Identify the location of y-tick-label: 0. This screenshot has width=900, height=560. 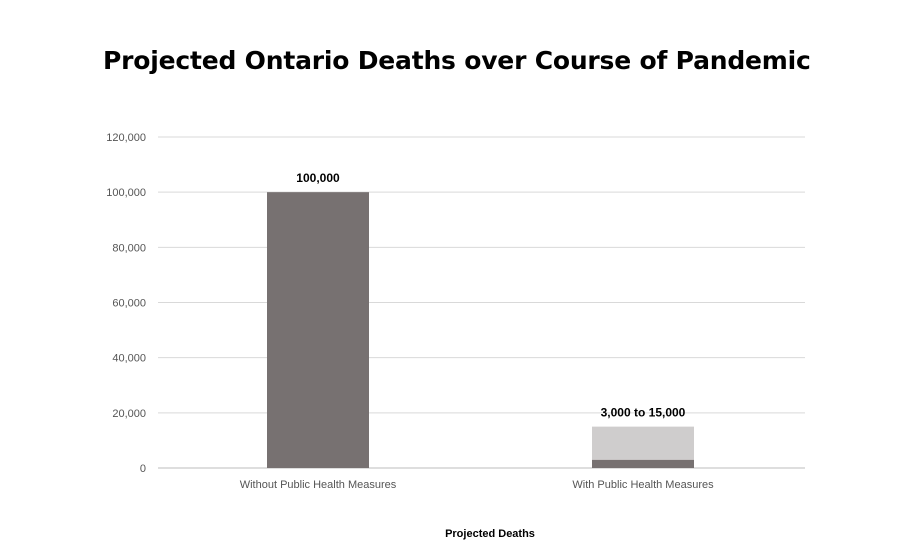
(143, 469).